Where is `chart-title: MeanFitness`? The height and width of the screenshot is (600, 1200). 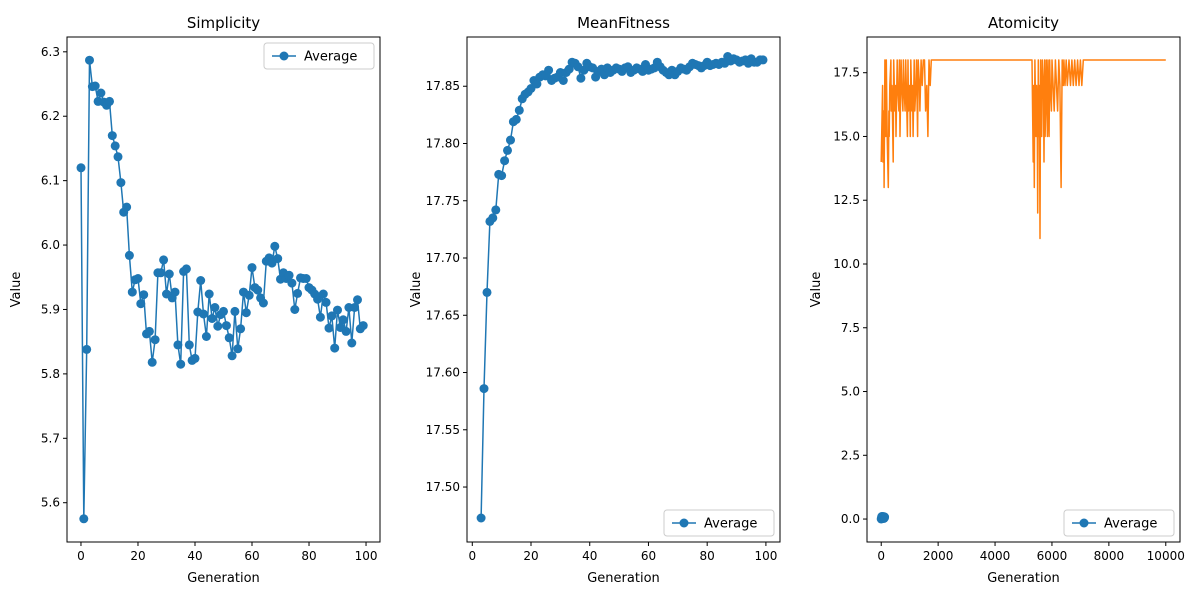 chart-title: MeanFitness is located at coordinates (623, 23).